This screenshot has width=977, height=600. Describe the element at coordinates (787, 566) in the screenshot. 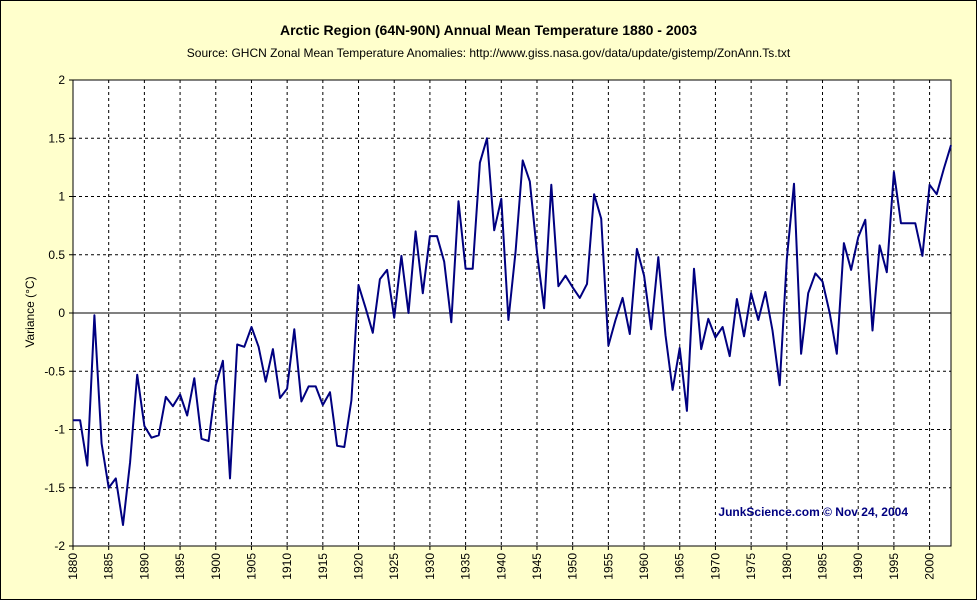

I see `x-tick-label: 1980` at that location.